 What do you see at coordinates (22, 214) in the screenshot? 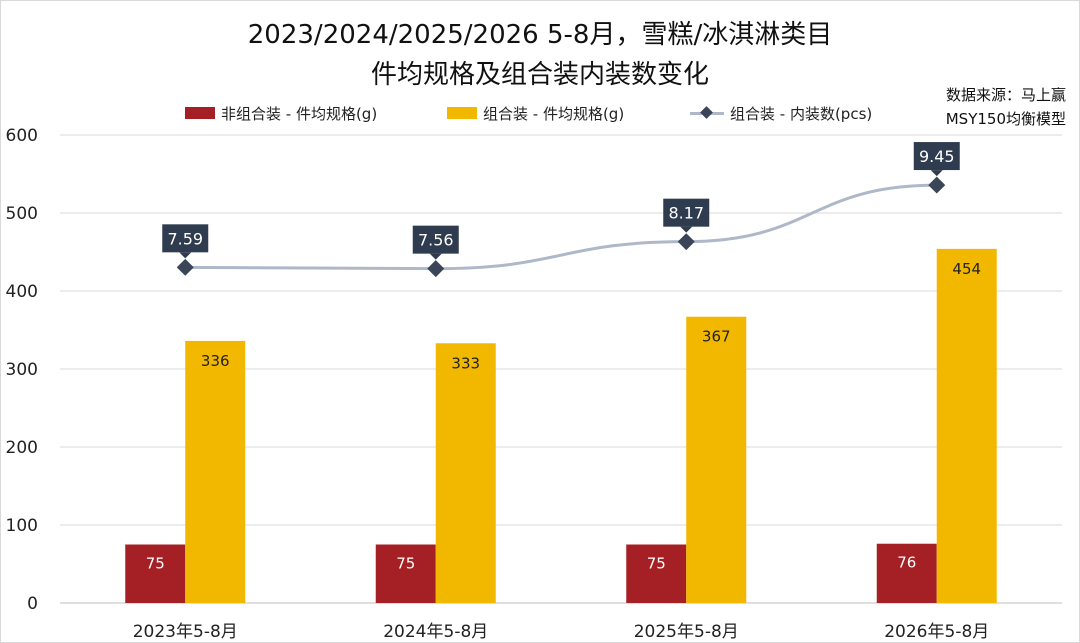
I see `y-tick-label: 500` at bounding box center [22, 214].